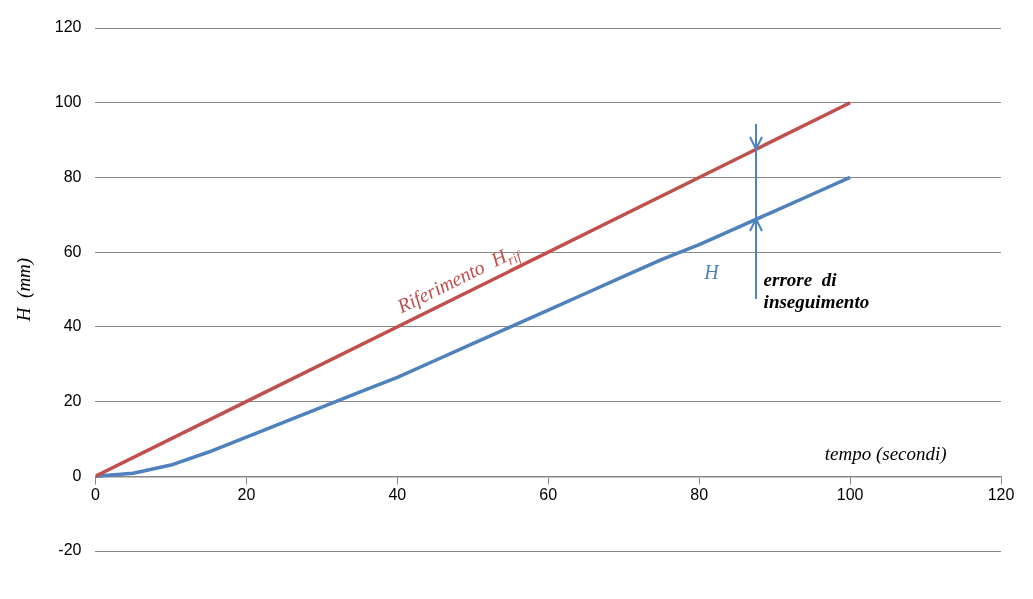  Describe the element at coordinates (72, 251) in the screenshot. I see `y-tick-label: 60` at that location.